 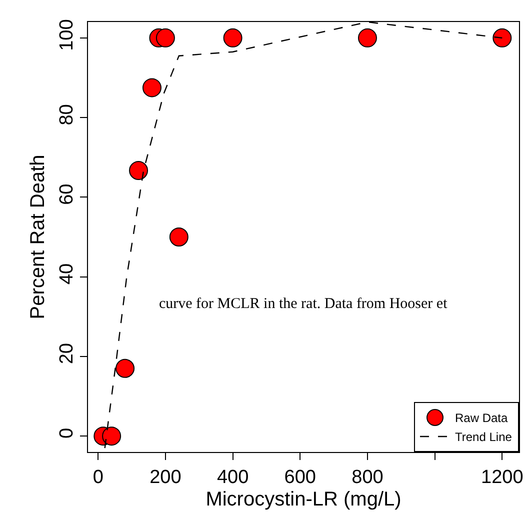 I want to click on y-tick-label: 20, so click(x=67, y=353).